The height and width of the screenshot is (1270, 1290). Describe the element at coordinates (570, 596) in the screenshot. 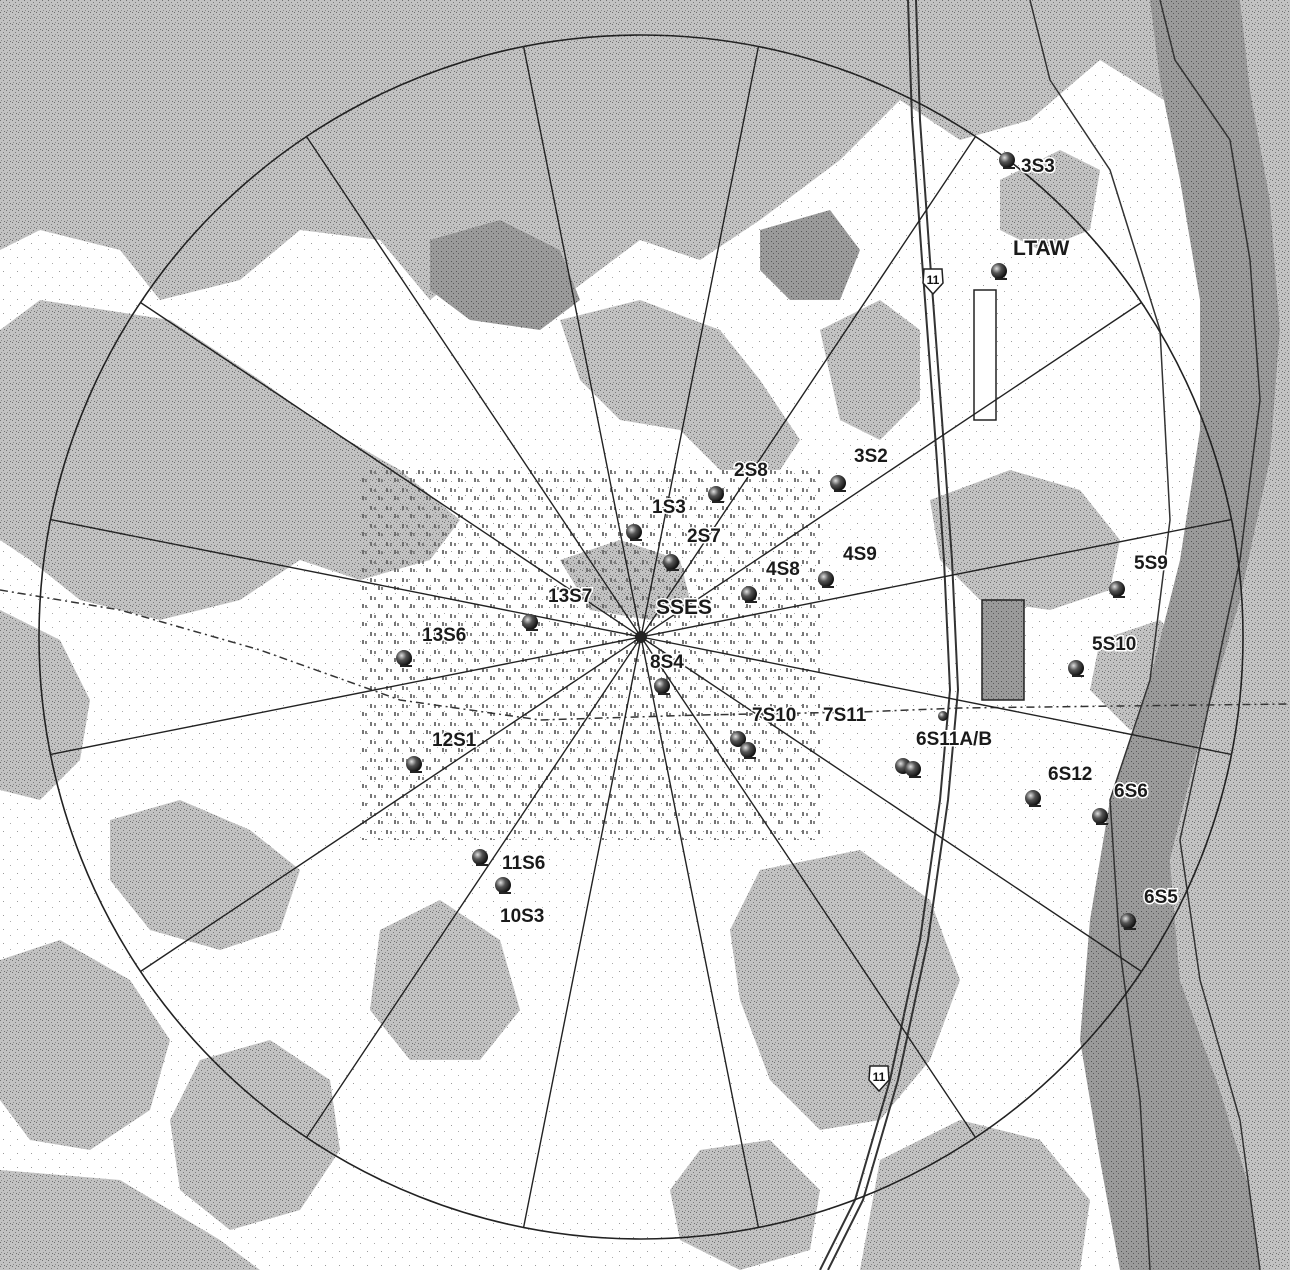

I see `label-13S7: 13S7` at that location.